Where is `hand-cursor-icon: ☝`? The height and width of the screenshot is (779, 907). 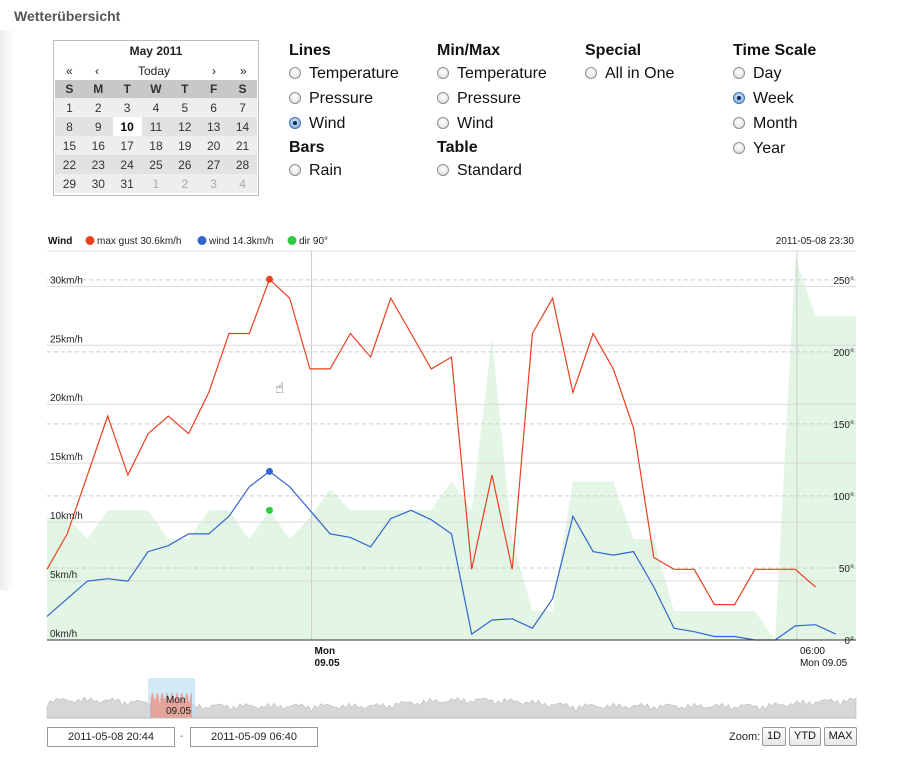 hand-cursor-icon: ☝ is located at coordinates (279, 388).